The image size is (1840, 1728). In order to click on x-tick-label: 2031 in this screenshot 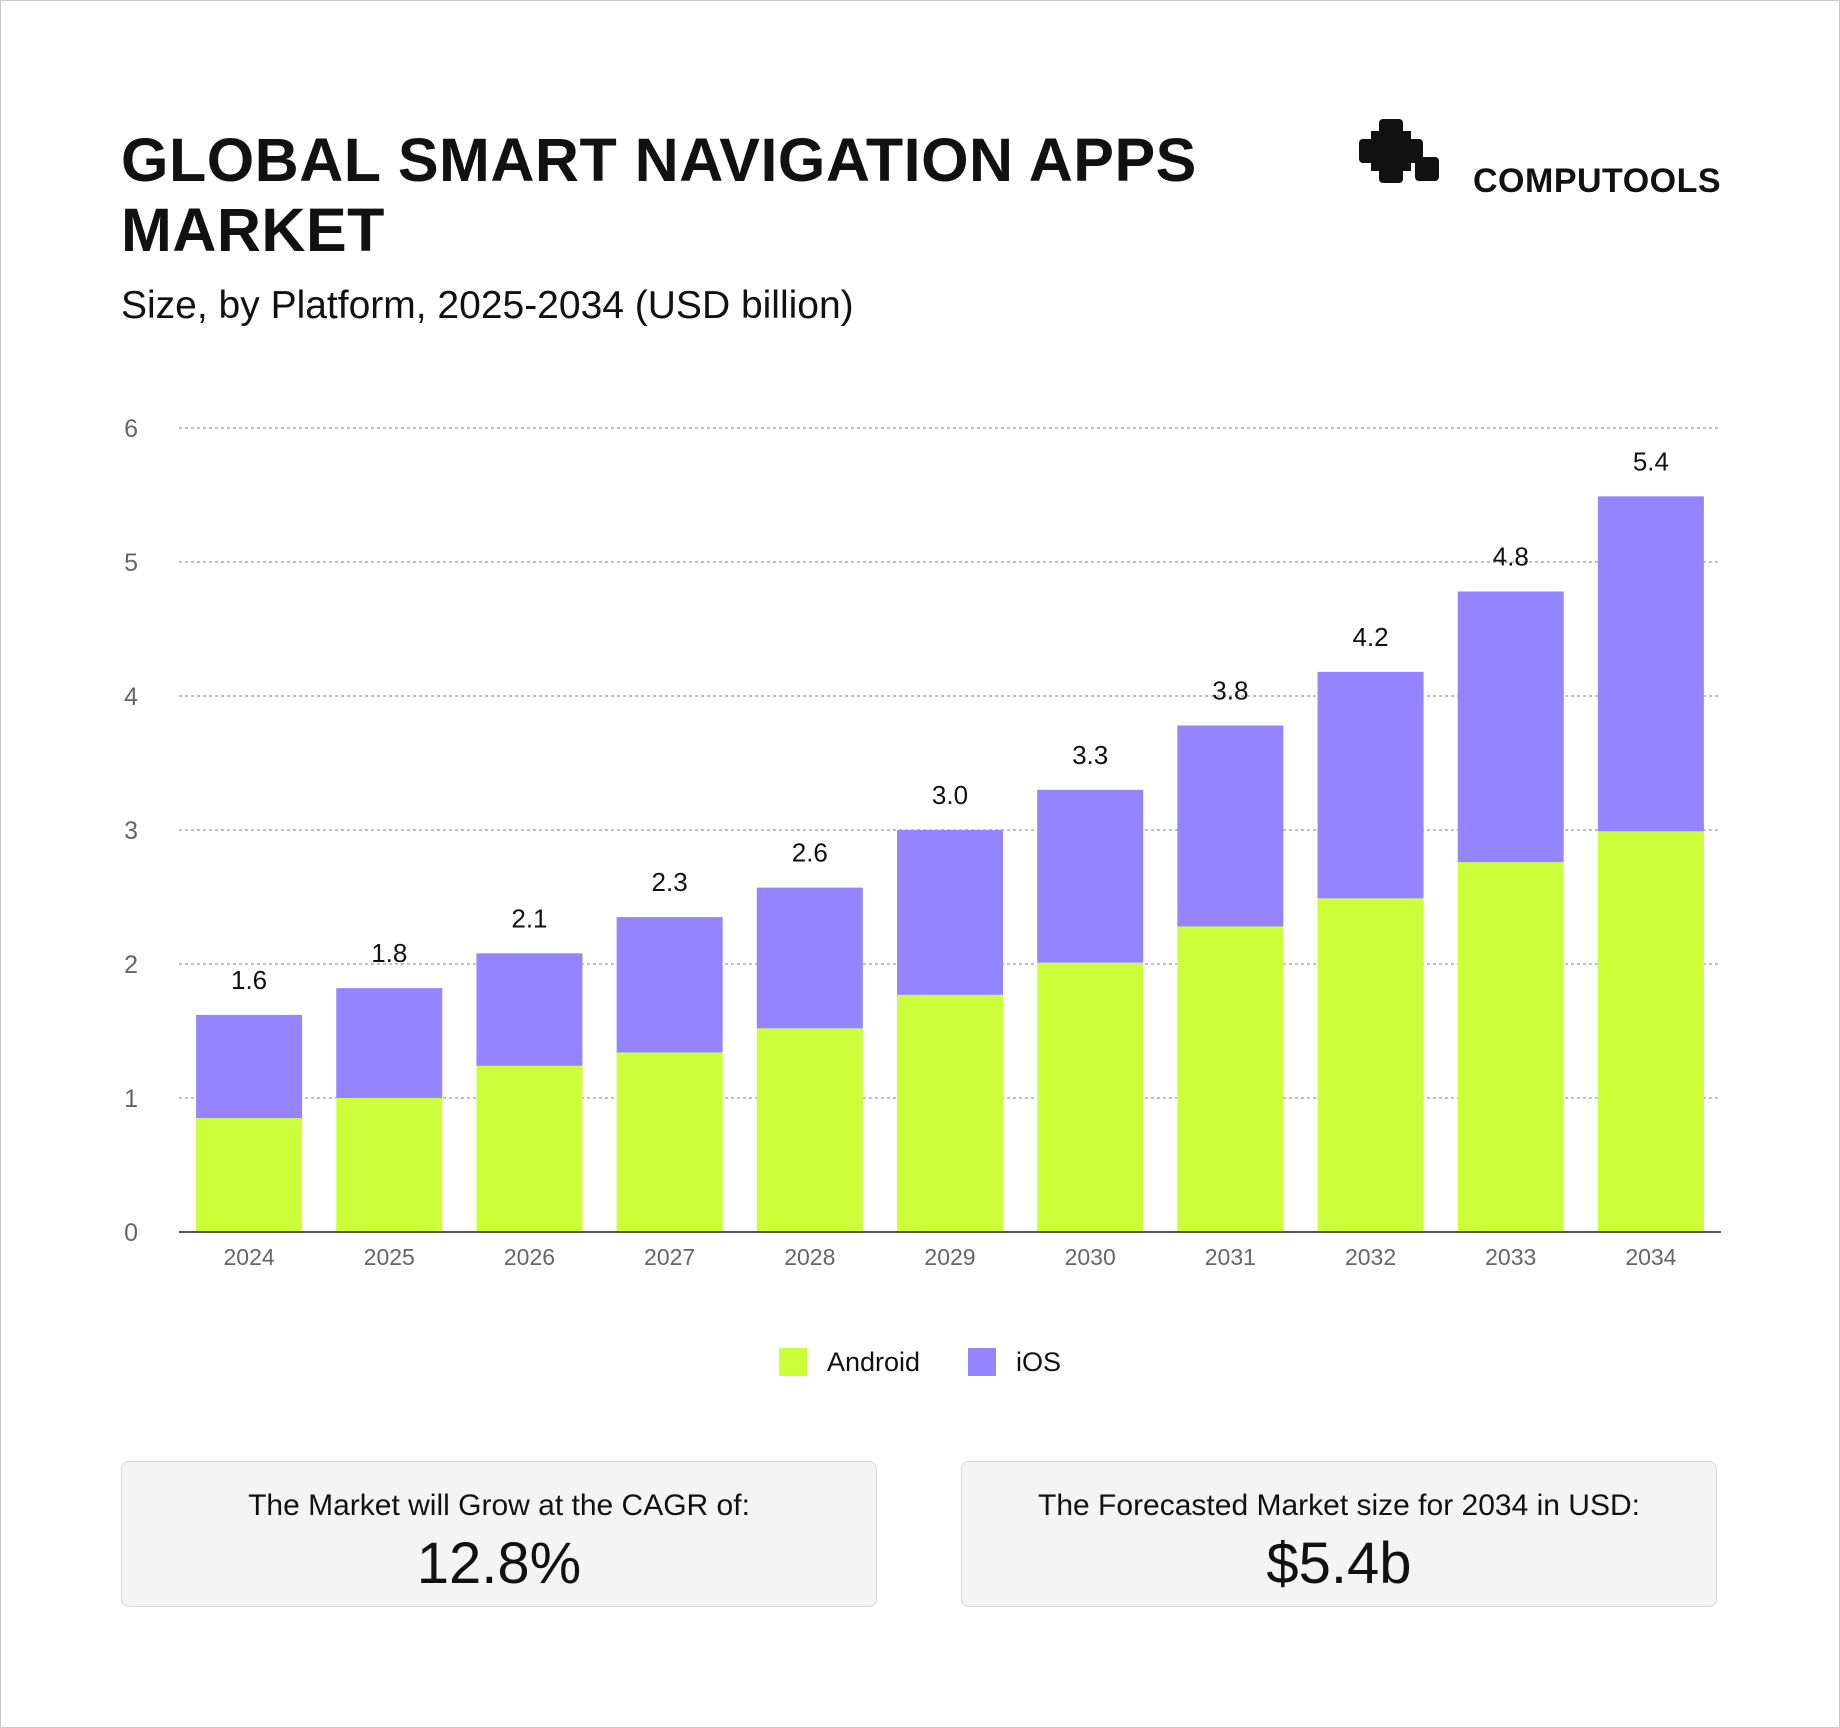, I will do `click(1230, 1257)`.